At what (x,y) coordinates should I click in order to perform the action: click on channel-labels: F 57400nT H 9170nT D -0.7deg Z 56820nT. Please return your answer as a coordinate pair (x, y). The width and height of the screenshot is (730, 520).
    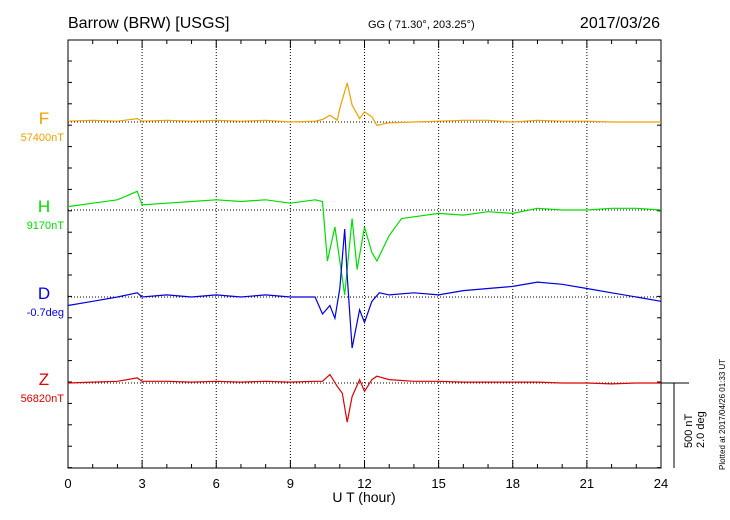
    Looking at the image, I should click on (43, 257).